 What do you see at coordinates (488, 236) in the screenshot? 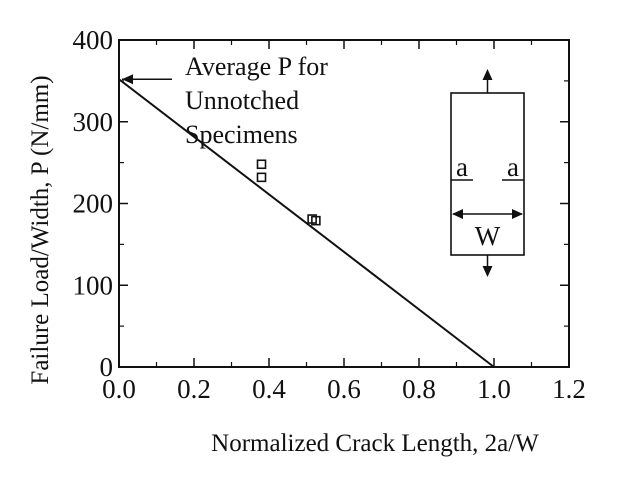
I see `width-label: W` at bounding box center [488, 236].